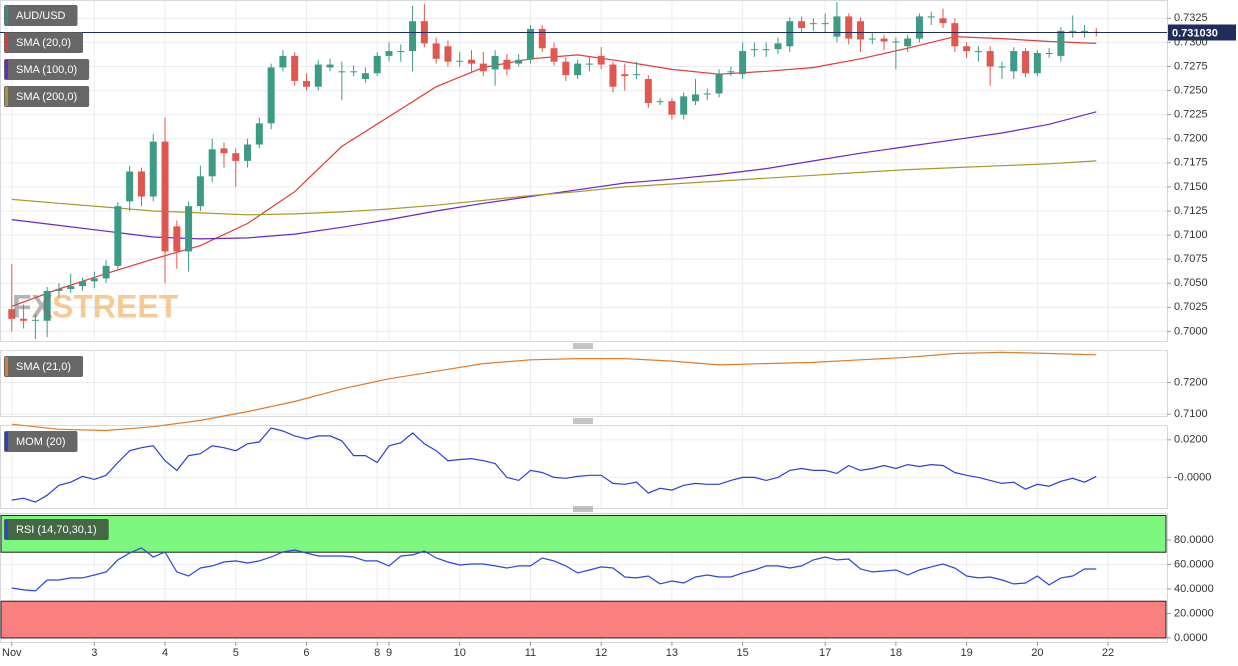 The height and width of the screenshot is (666, 1238). I want to click on x-tick-label: 5, so click(236, 653).